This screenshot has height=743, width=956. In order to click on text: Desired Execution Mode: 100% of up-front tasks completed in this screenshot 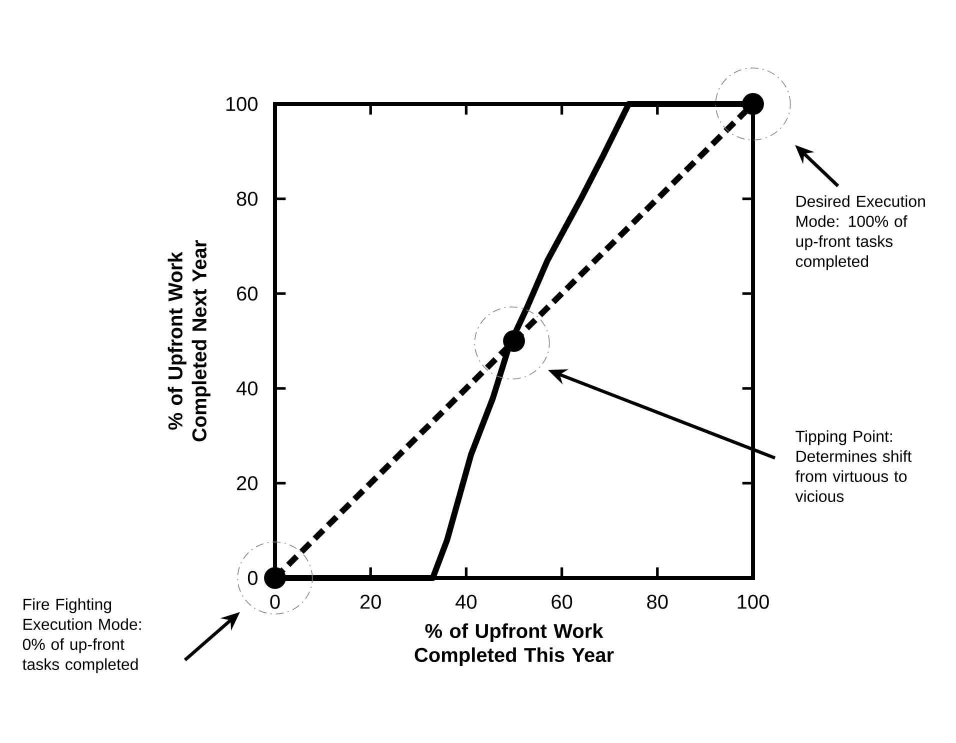, I will do `click(860, 232)`.